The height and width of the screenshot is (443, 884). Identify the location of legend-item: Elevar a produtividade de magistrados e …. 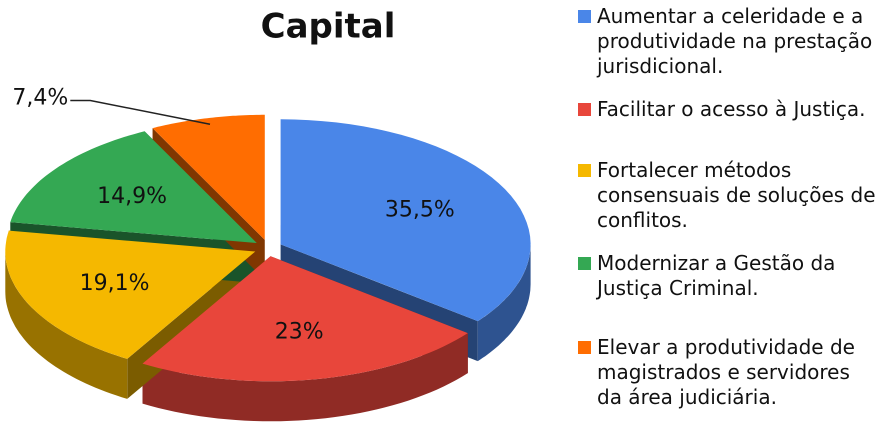
(728, 372).